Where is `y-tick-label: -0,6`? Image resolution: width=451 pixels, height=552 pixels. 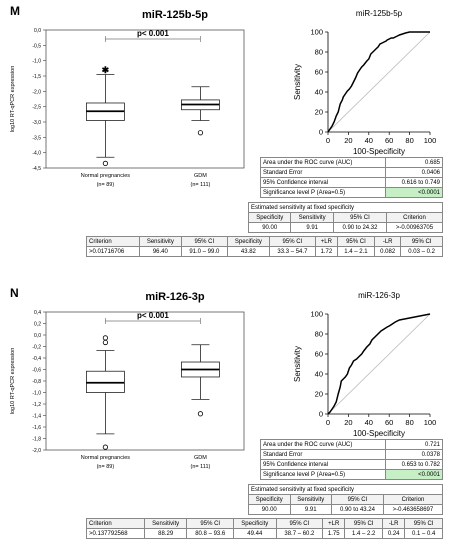 y-tick-label: -0,6 is located at coordinates (36, 371).